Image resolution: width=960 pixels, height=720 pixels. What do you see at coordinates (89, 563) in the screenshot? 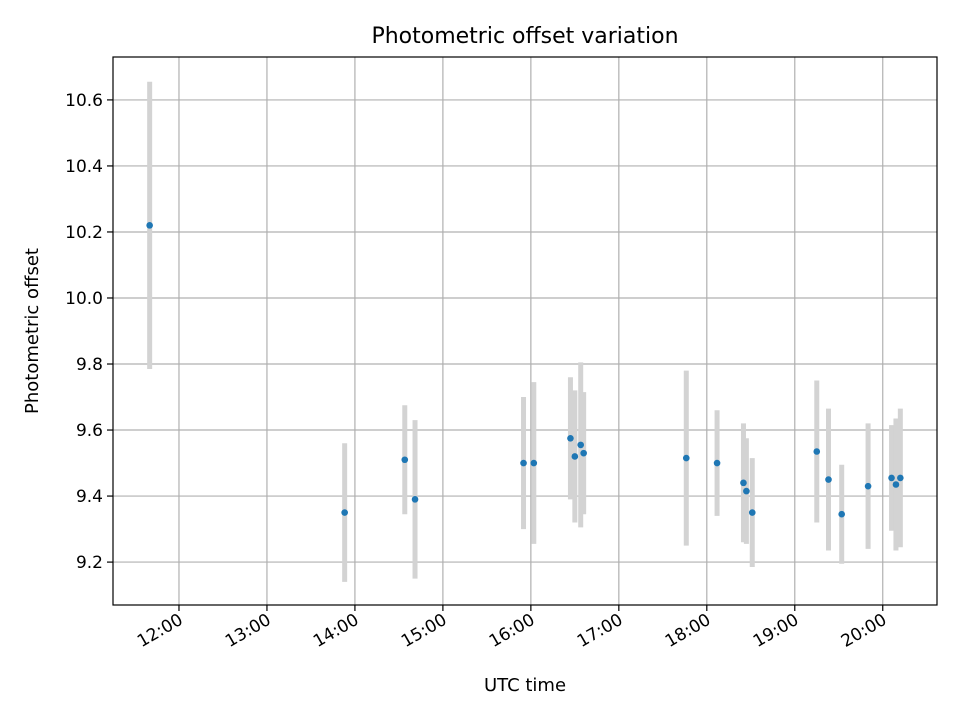
I see `y-tick-label: 9.2` at bounding box center [89, 563].